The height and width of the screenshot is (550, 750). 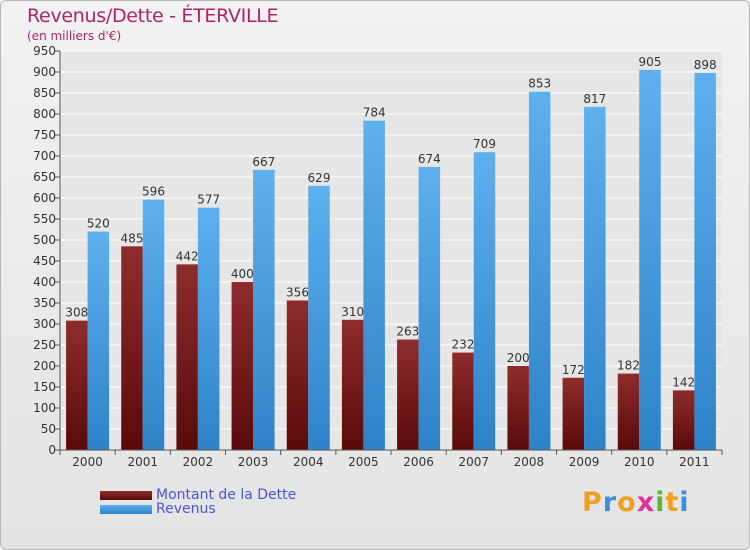 What do you see at coordinates (44, 51) in the screenshot?
I see `y-tick-label: 950` at bounding box center [44, 51].